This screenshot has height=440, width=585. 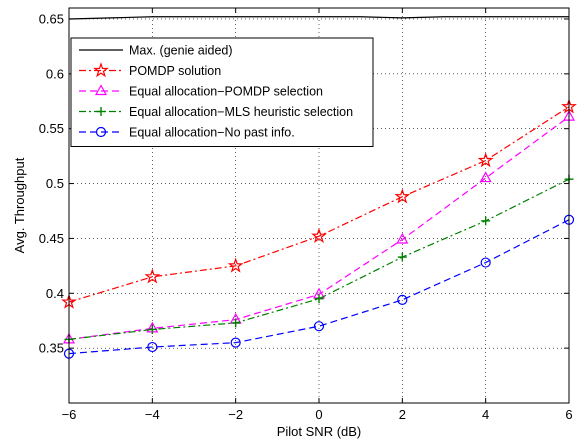 What do you see at coordinates (51, 348) in the screenshot?
I see `y-tick-label: 0.35` at bounding box center [51, 348].